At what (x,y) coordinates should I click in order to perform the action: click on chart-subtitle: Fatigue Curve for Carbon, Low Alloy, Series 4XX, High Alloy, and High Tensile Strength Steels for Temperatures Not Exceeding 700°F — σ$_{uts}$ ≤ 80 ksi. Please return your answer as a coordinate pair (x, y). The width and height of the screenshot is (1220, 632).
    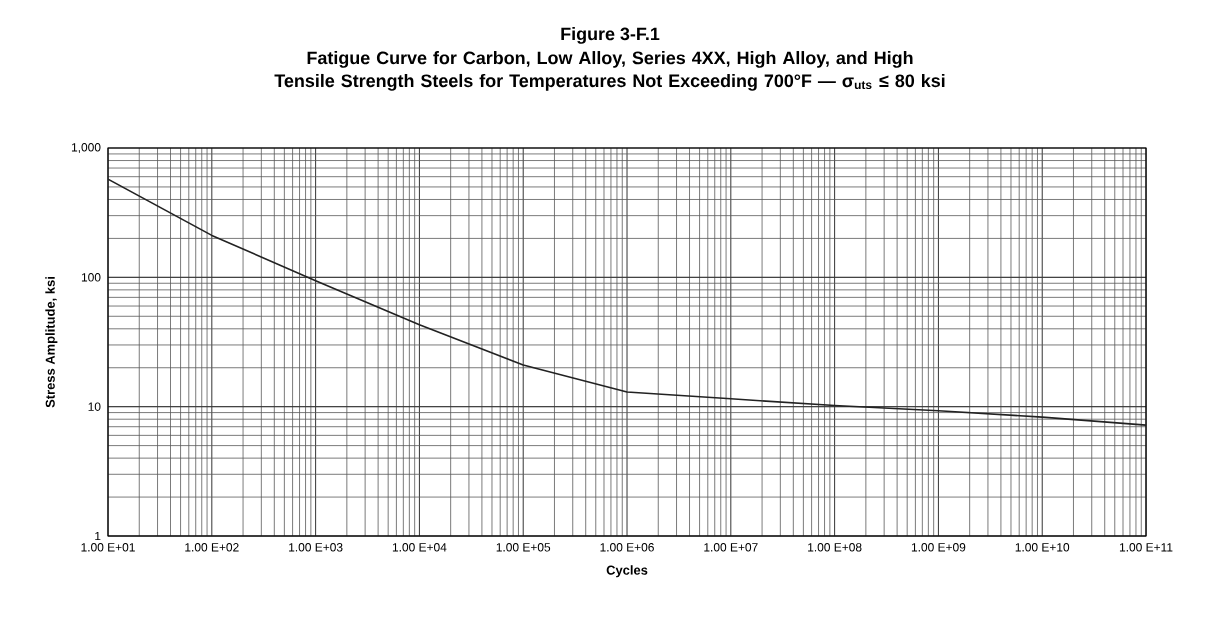
    Looking at the image, I should click on (609, 71).